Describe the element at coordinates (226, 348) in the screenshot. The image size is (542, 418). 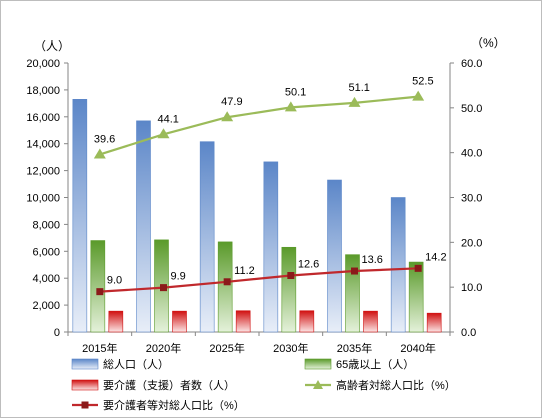
I see `x-tick-label: 2025年` at that location.